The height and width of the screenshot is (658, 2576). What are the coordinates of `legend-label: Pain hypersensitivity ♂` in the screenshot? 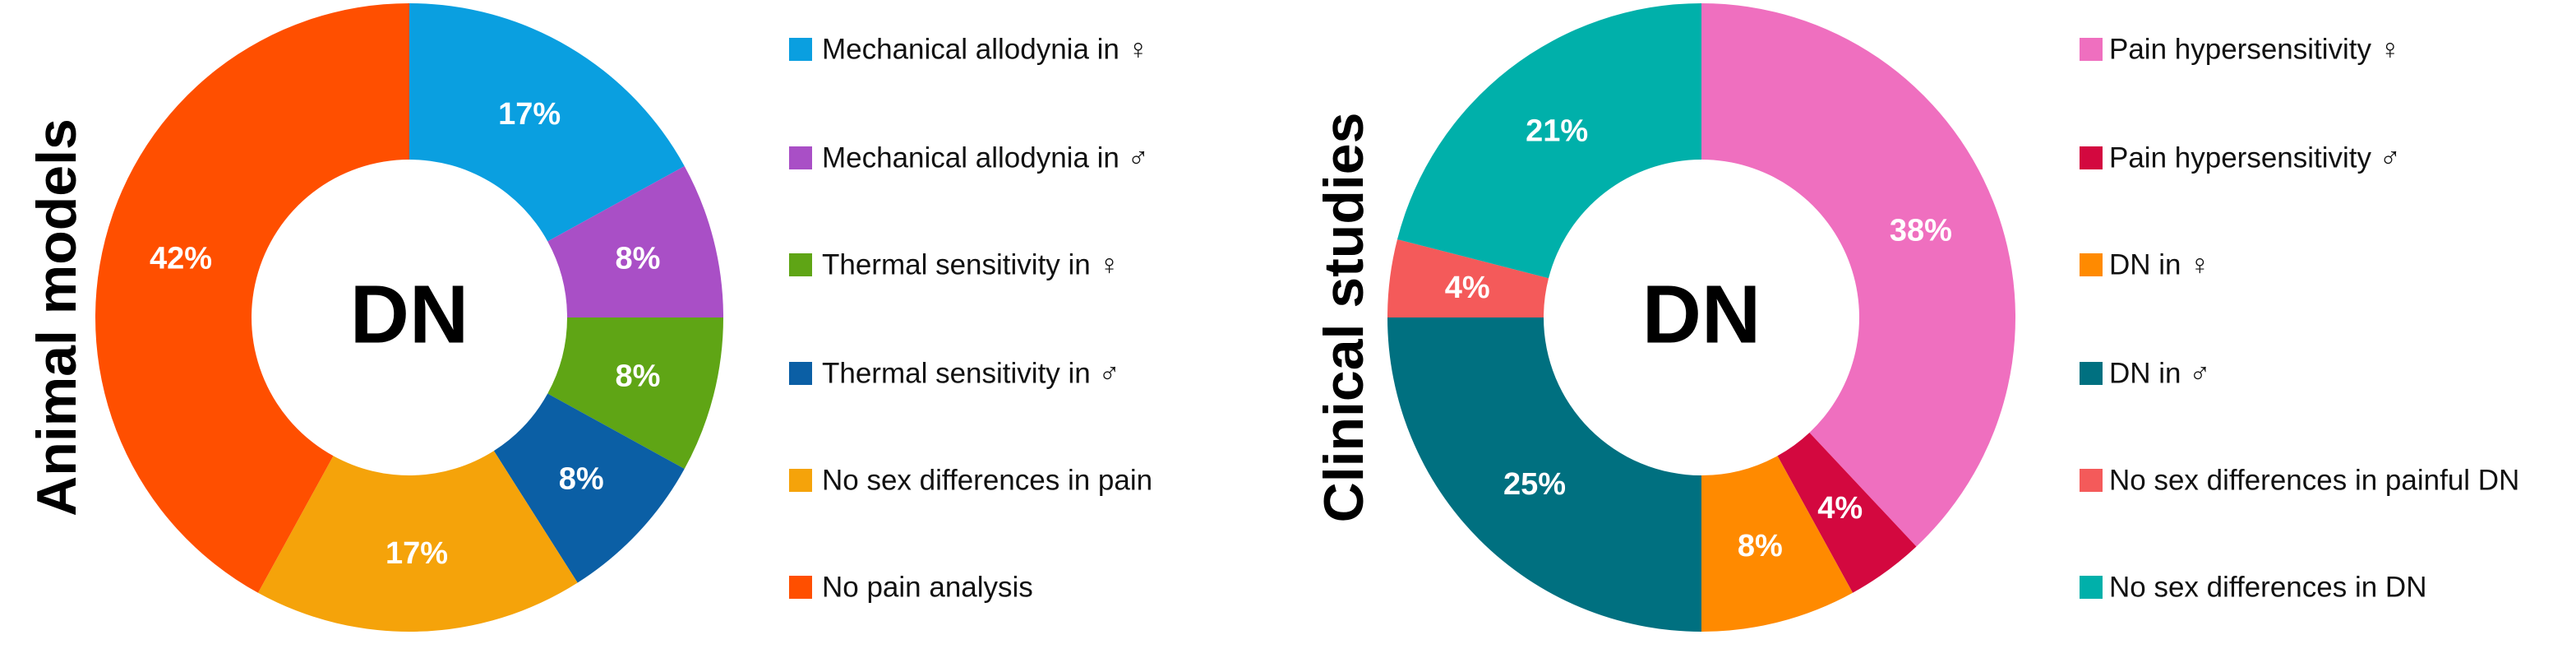 It's located at (2255, 157).